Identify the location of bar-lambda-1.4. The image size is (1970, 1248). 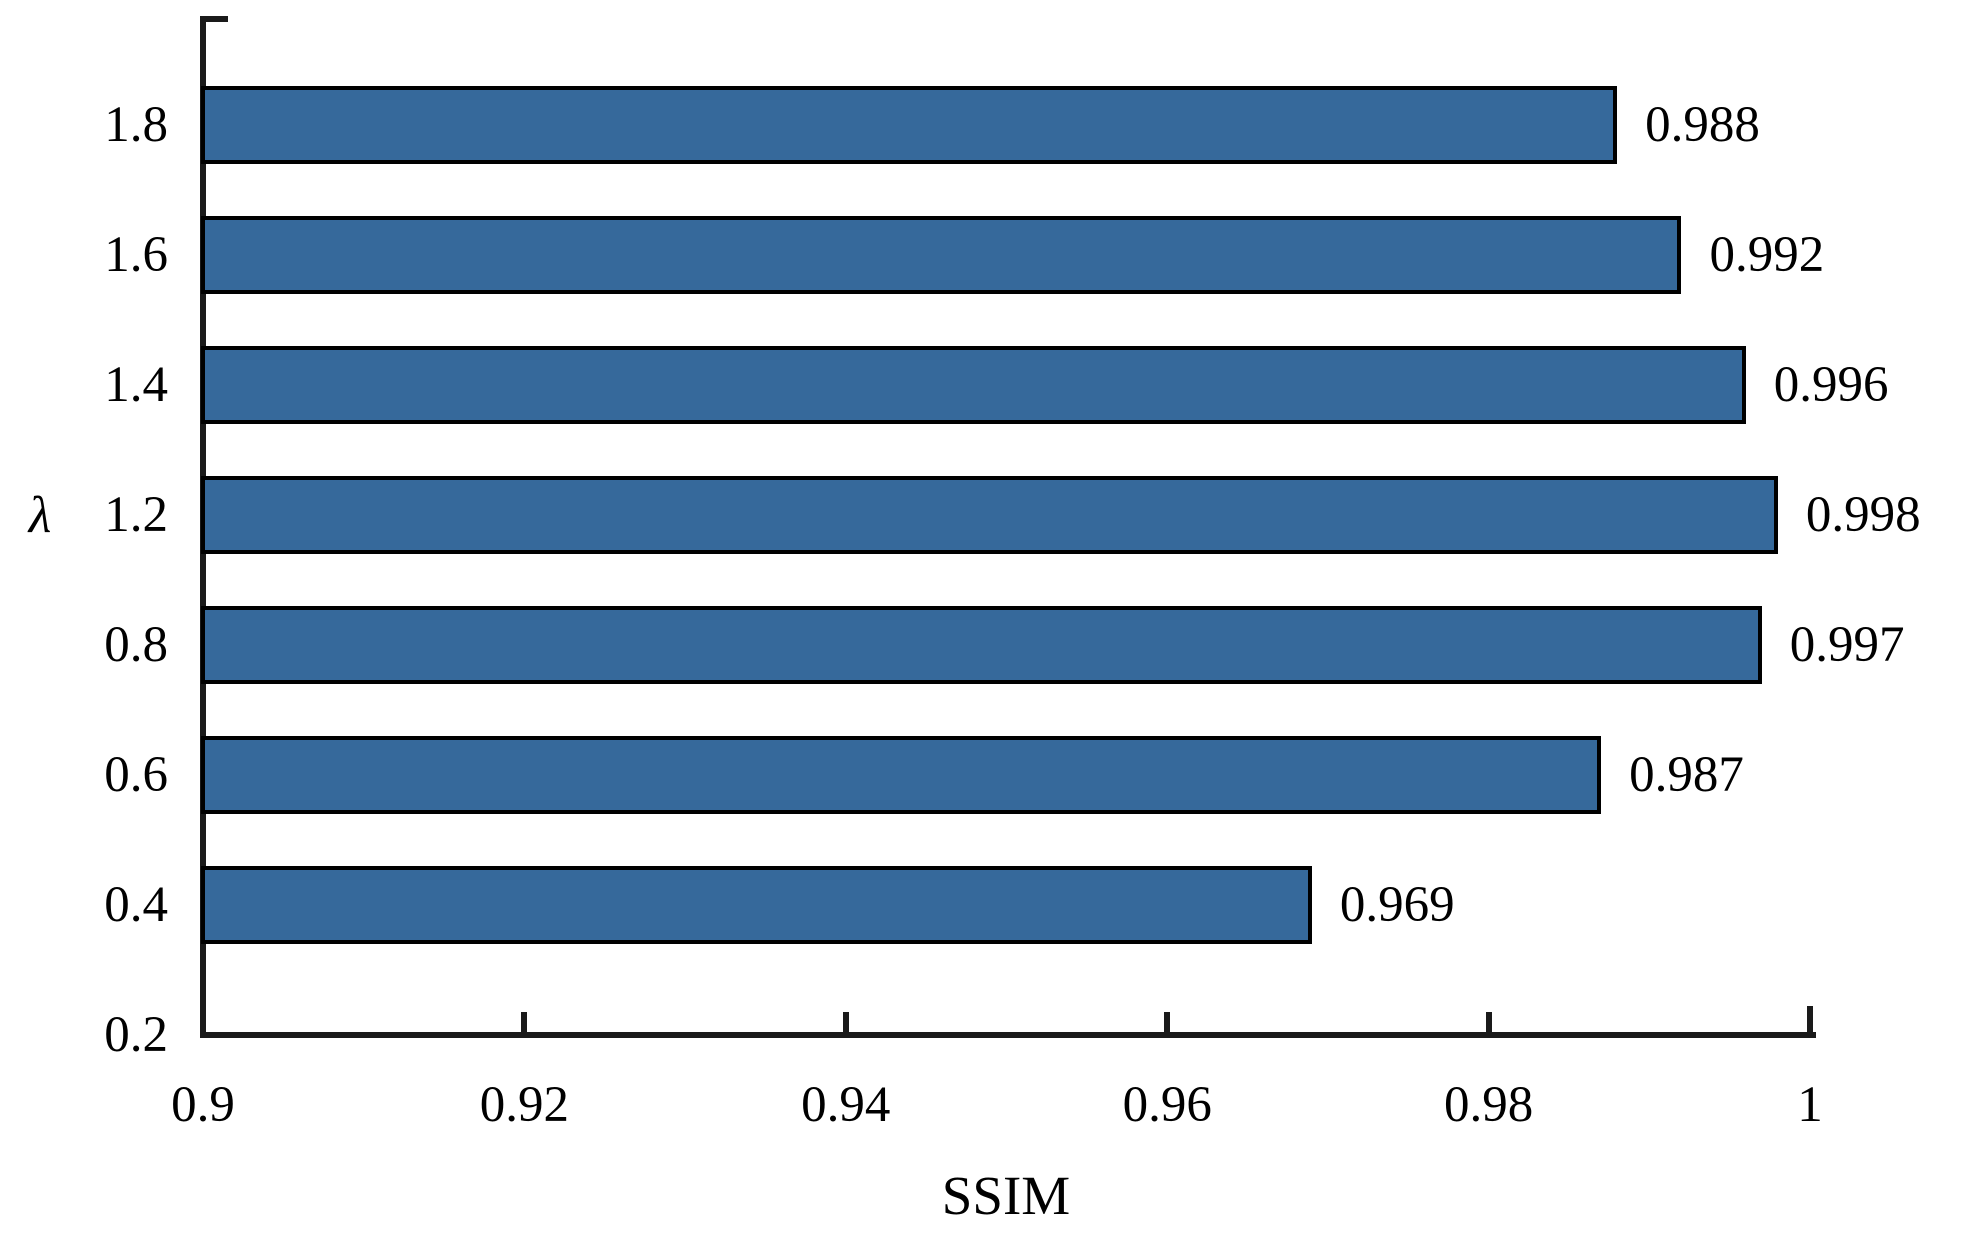
(973, 385).